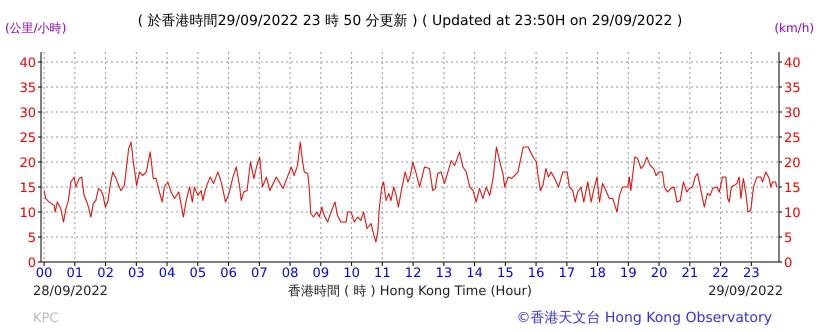  What do you see at coordinates (628, 273) in the screenshot?
I see `x-tick-label: 19` at bounding box center [628, 273].